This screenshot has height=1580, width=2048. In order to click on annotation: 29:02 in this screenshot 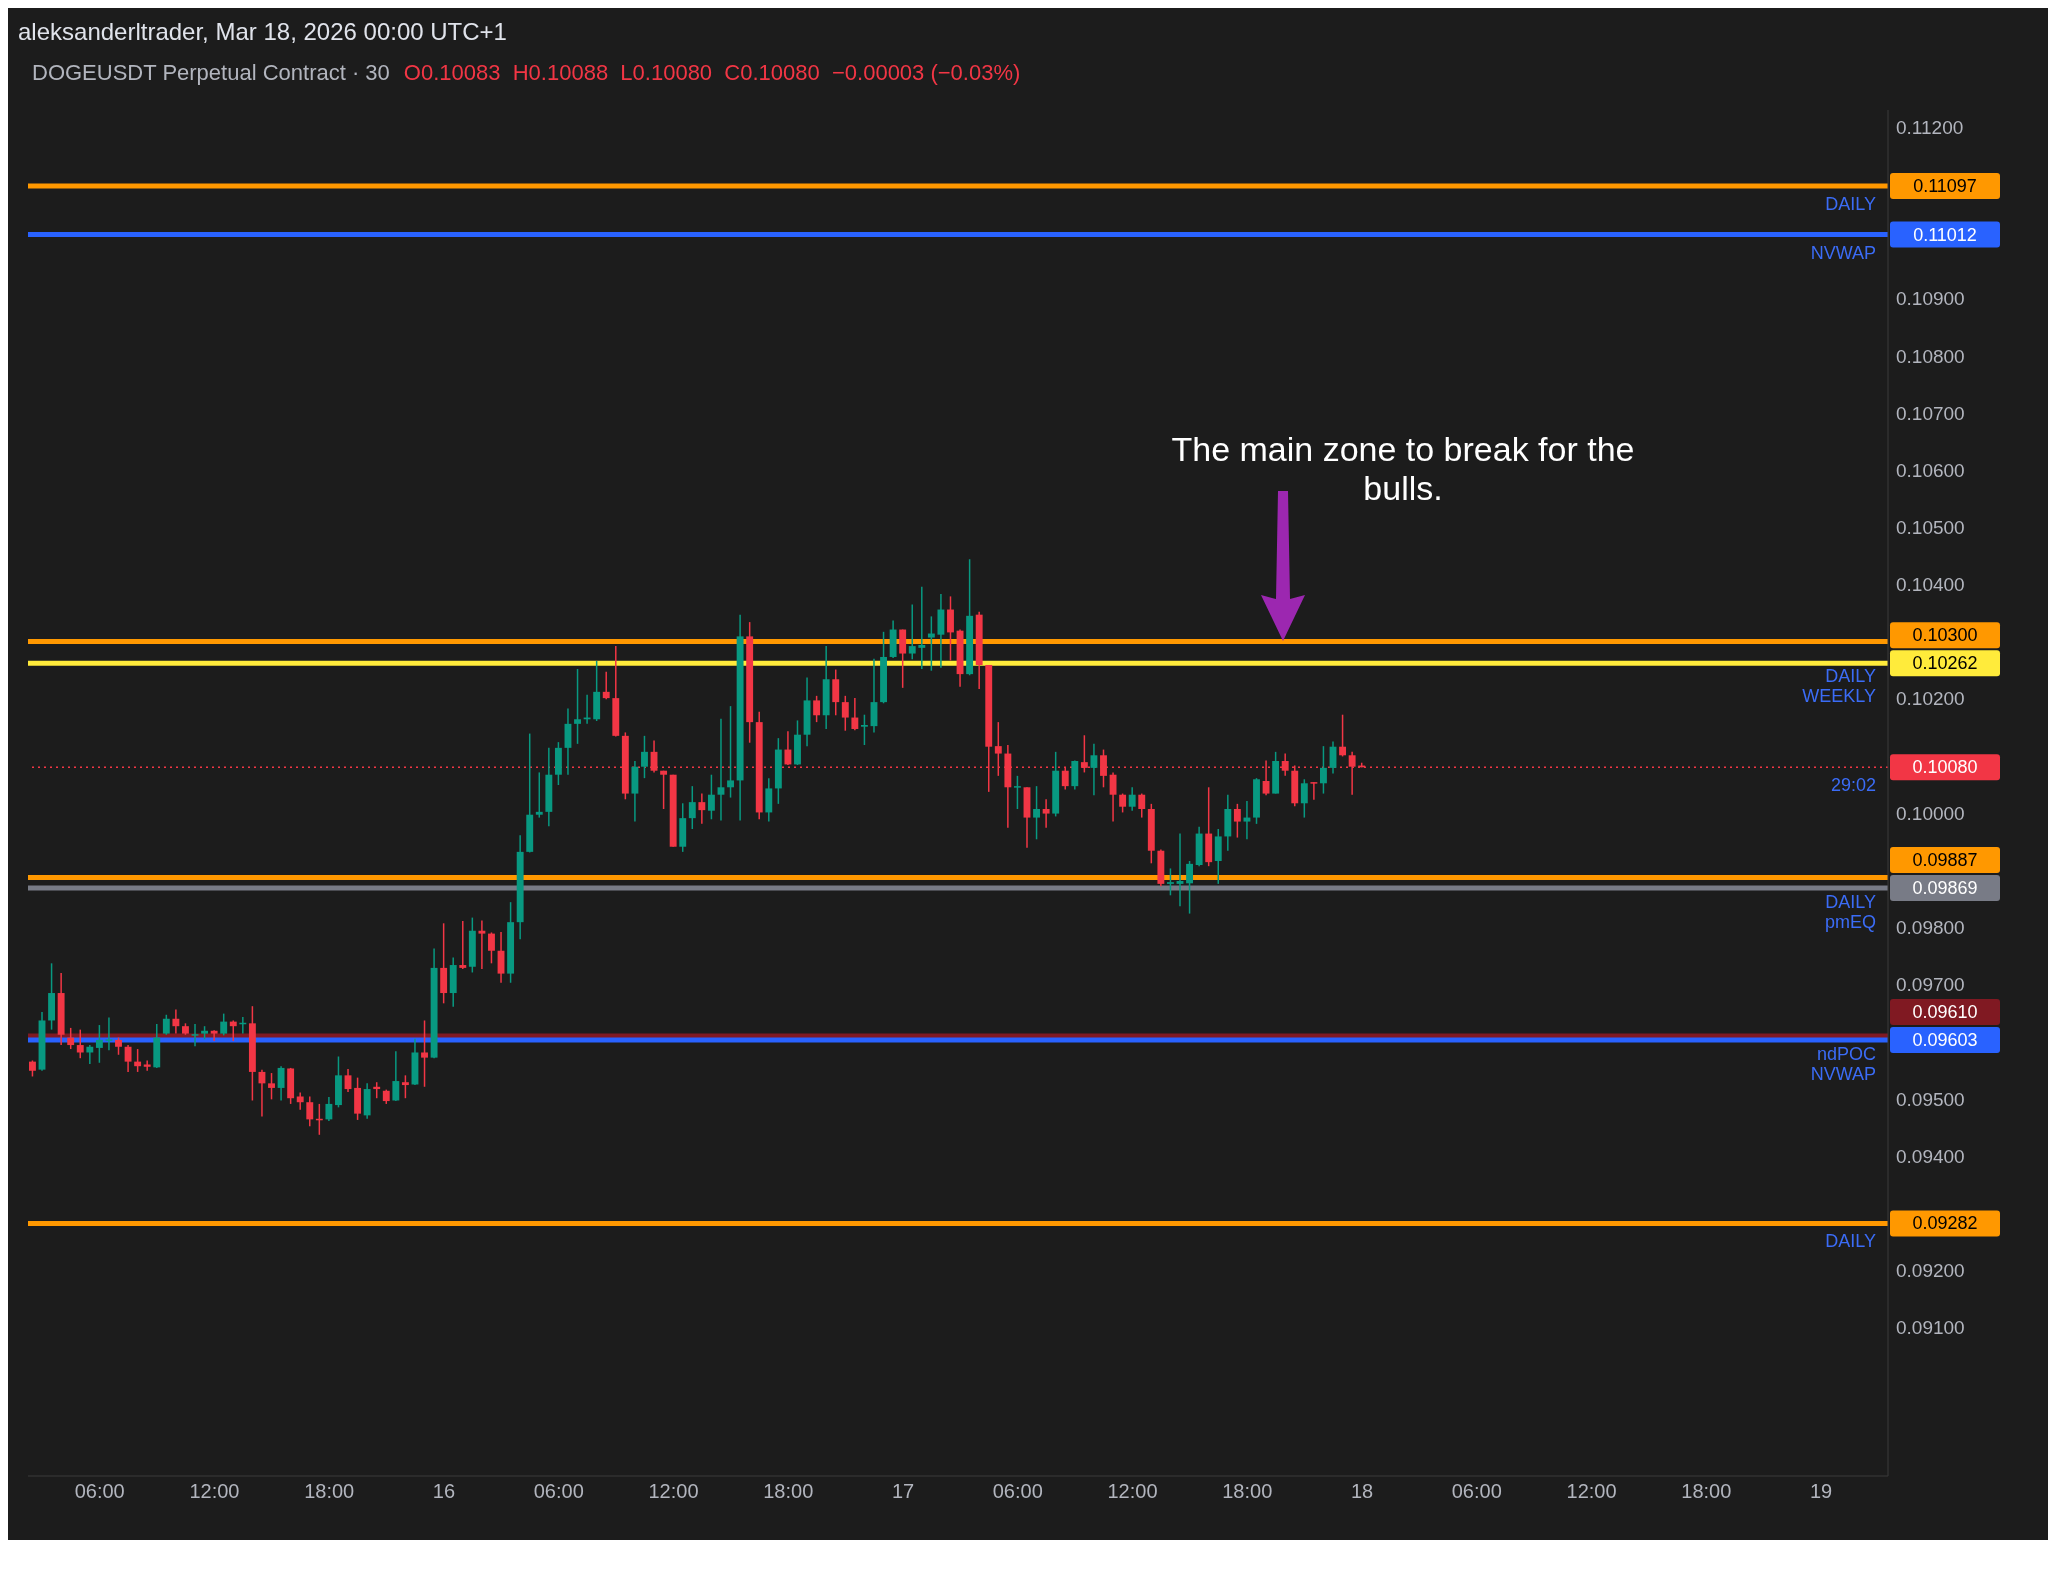, I will do `click(1853, 785)`.